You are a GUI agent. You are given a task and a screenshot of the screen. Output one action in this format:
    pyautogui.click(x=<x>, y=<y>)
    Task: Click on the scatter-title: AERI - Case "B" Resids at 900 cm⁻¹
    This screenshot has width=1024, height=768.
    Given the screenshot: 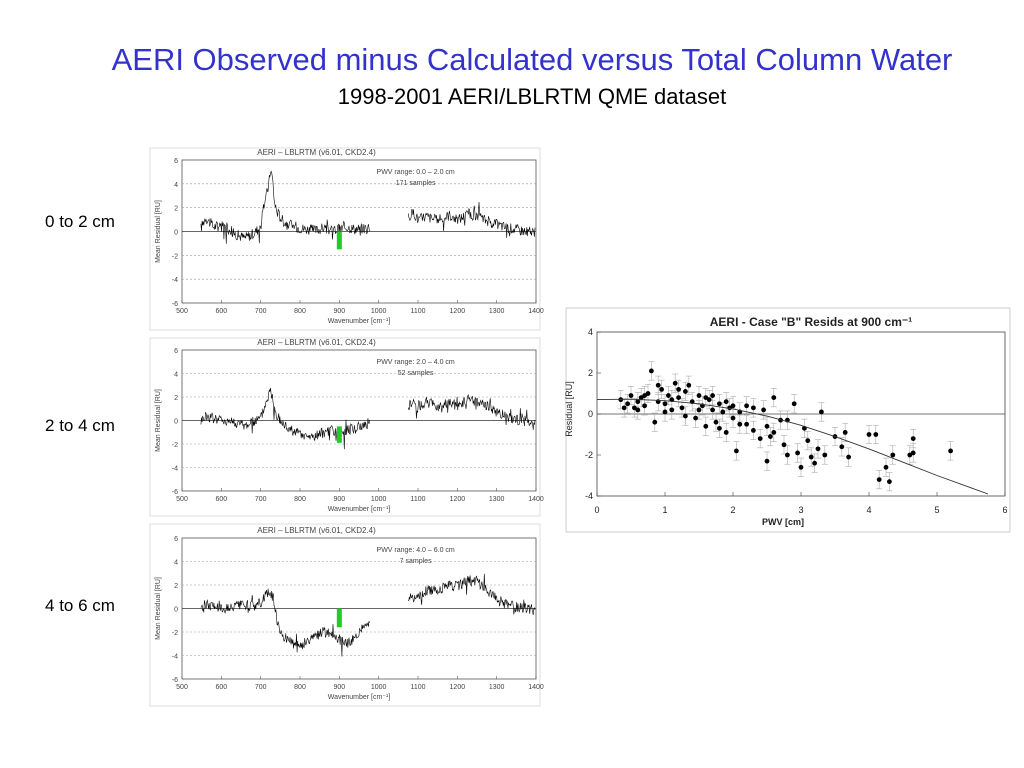 What is the action you would take?
    pyautogui.click(x=811, y=322)
    